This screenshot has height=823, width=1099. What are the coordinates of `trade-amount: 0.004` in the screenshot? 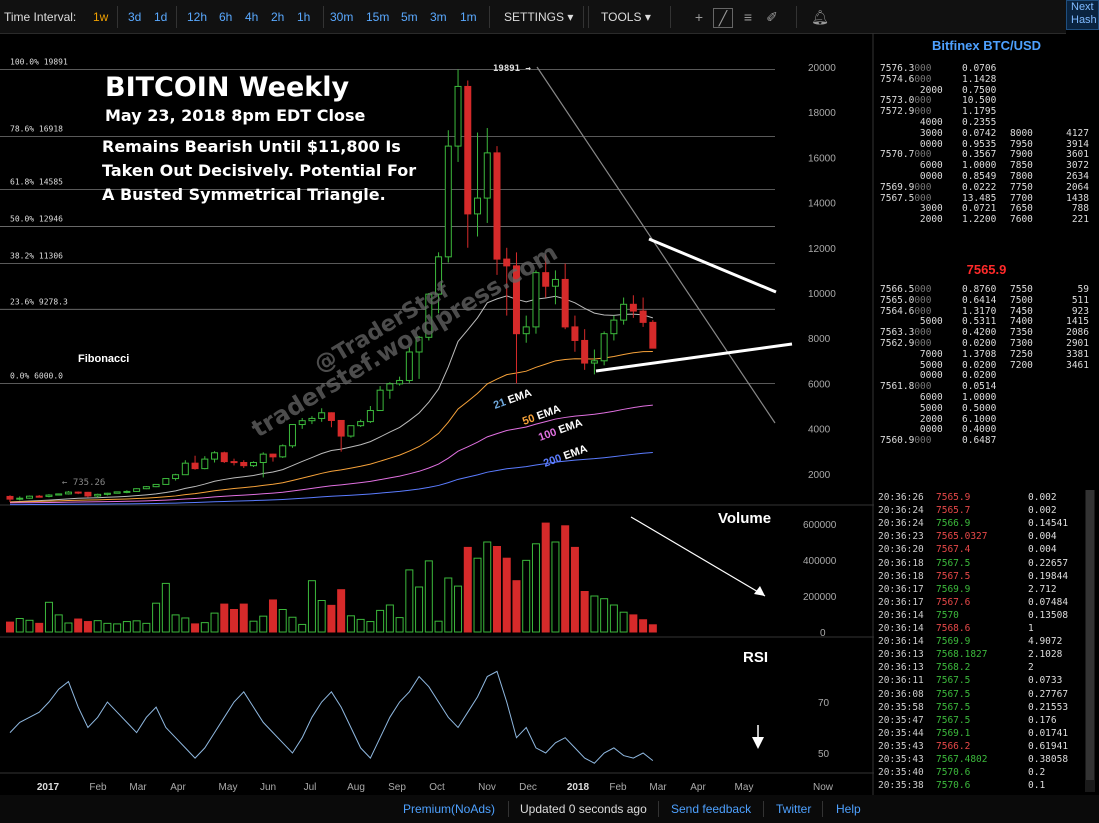 It's located at (1042, 550).